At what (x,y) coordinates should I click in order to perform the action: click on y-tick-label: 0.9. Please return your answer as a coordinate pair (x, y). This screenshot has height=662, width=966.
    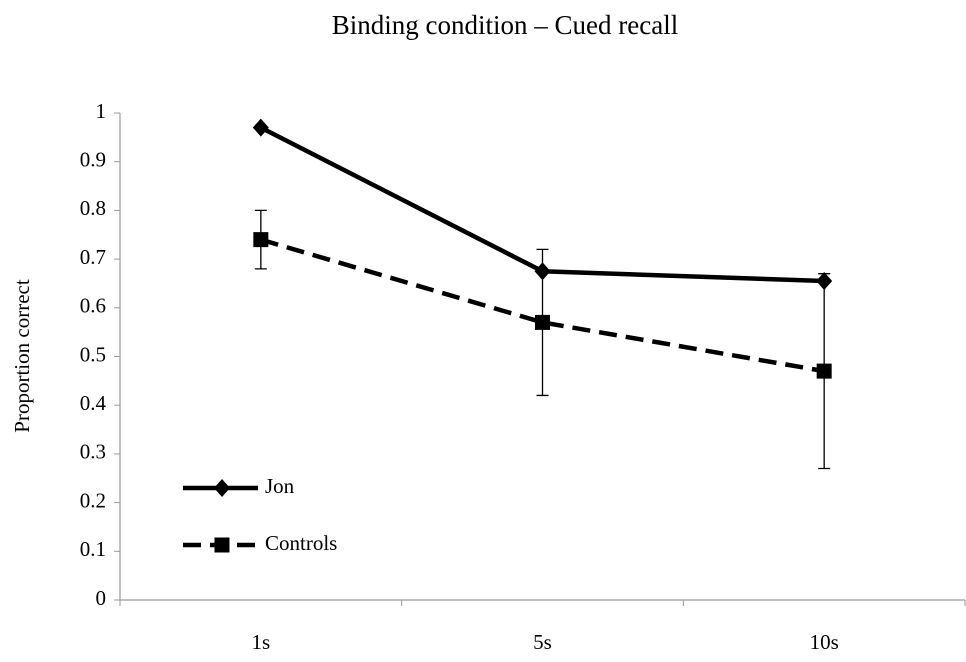
    Looking at the image, I should click on (93, 160).